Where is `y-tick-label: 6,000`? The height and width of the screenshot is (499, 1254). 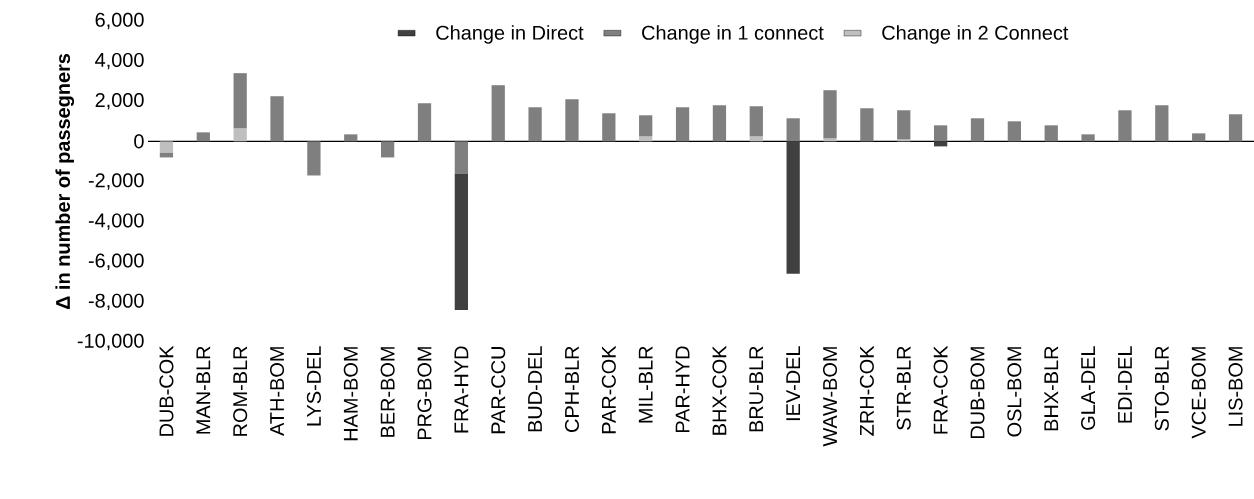
y-tick-label: 6,000 is located at coordinates (119, 21).